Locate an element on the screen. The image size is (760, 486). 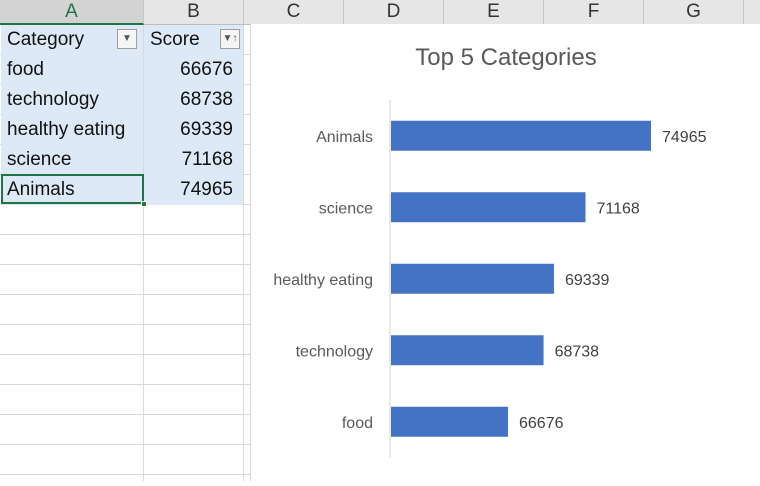
score-header: Score is located at coordinates (175, 39).